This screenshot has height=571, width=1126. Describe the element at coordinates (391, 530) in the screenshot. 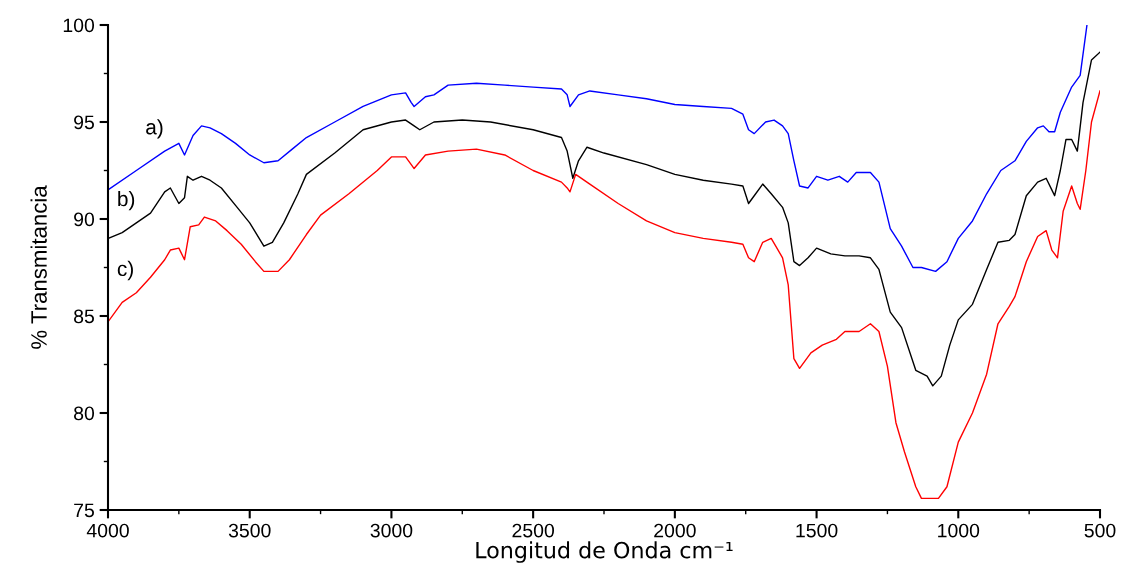

I see `x-tick-label: 3000` at that location.